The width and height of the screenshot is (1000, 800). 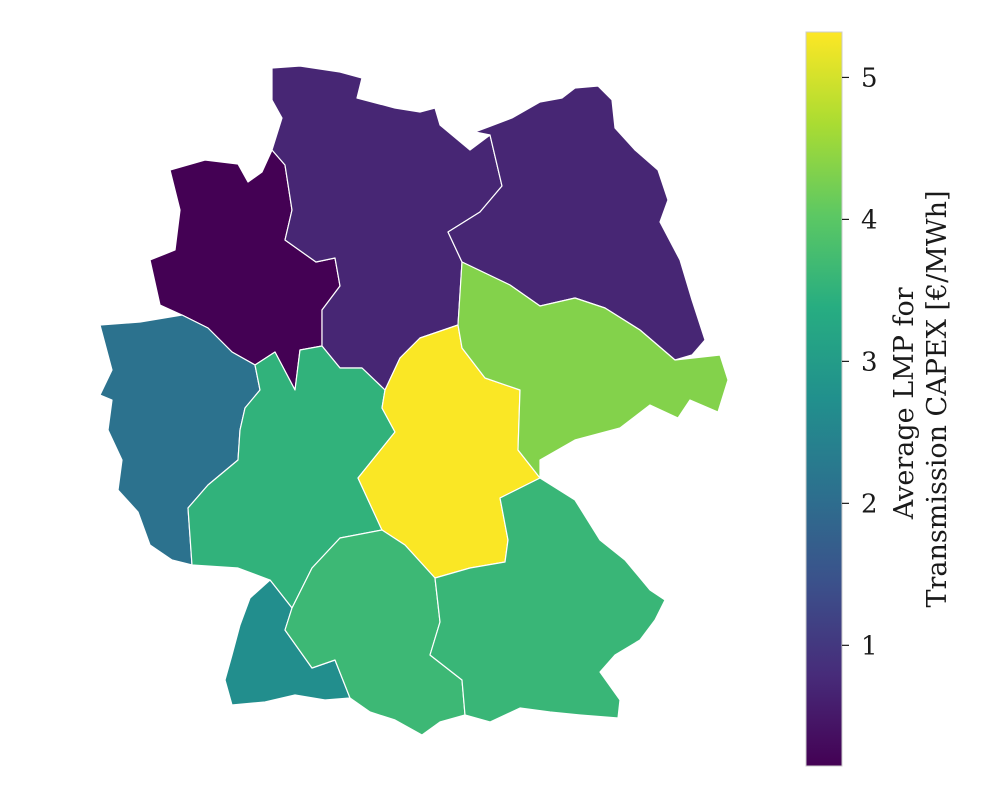 I want to click on colorbar-title-line2: Transmission CAPEX [€/MWh], so click(x=937, y=398).